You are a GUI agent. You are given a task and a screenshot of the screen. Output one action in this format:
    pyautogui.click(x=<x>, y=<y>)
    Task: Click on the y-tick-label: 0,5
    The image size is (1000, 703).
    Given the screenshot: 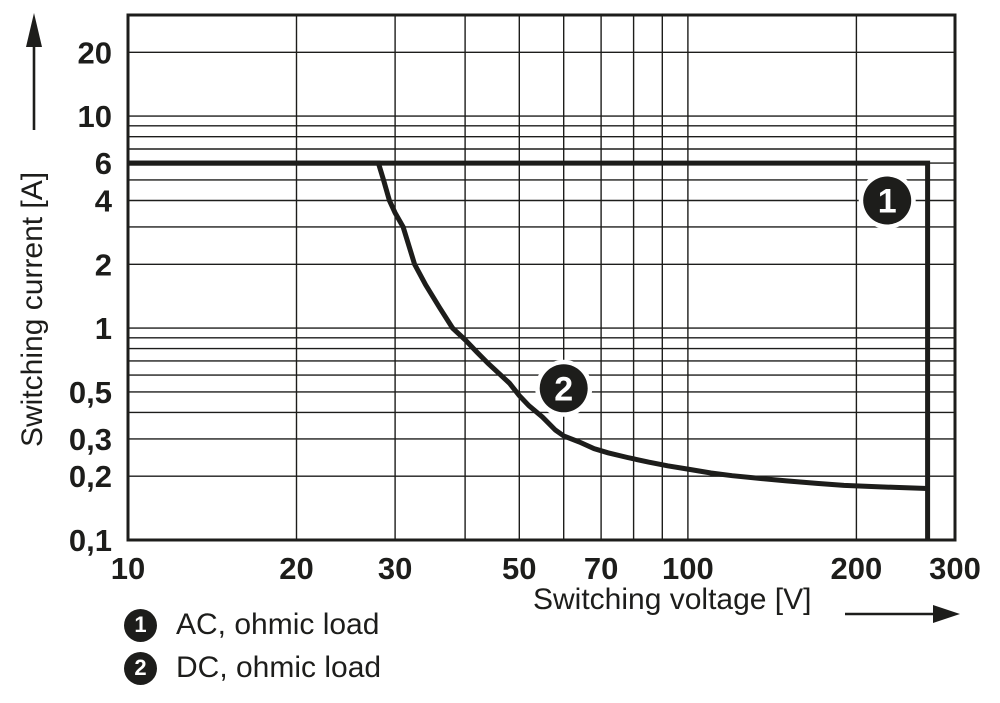 What is the action you would take?
    pyautogui.click(x=90, y=392)
    